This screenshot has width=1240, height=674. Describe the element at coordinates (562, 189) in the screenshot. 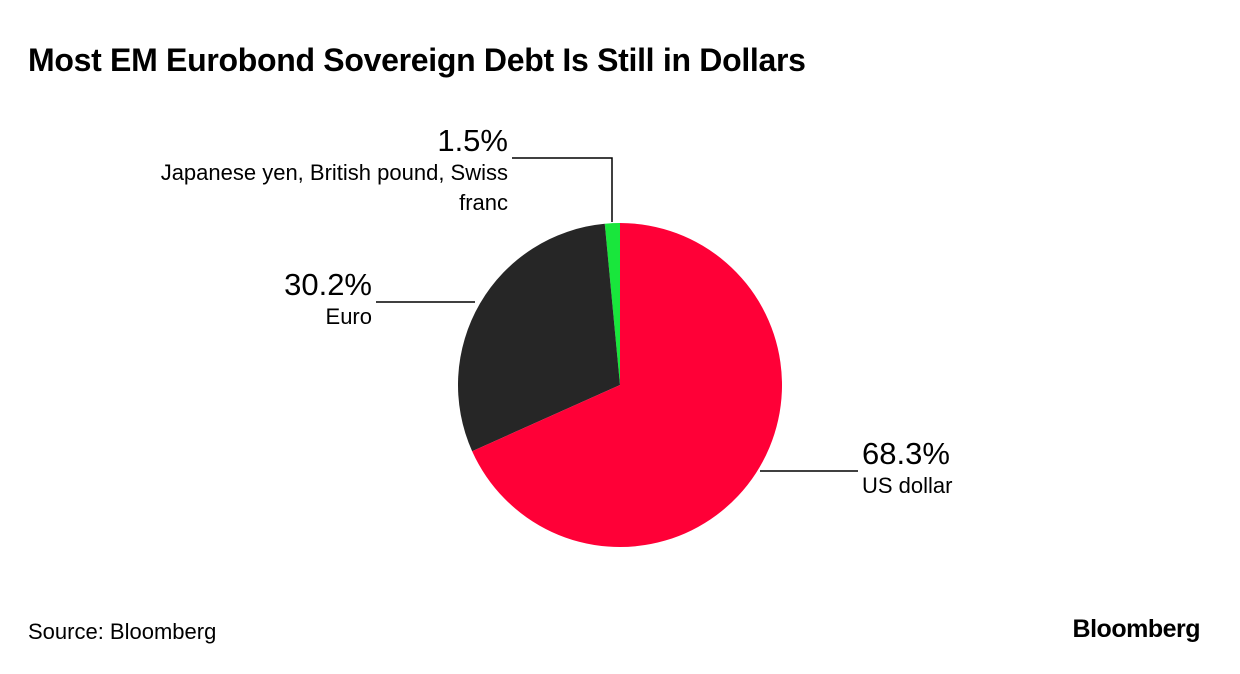

I see `leader-line` at that location.